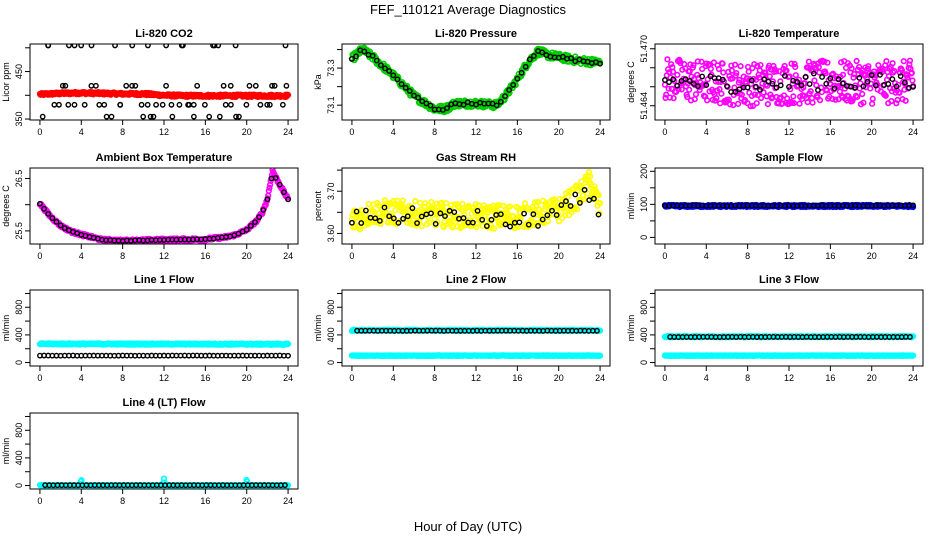 This screenshot has height=540, width=936. What do you see at coordinates (331, 334) in the screenshot?
I see `y-tick-label: 400` at bounding box center [331, 334].